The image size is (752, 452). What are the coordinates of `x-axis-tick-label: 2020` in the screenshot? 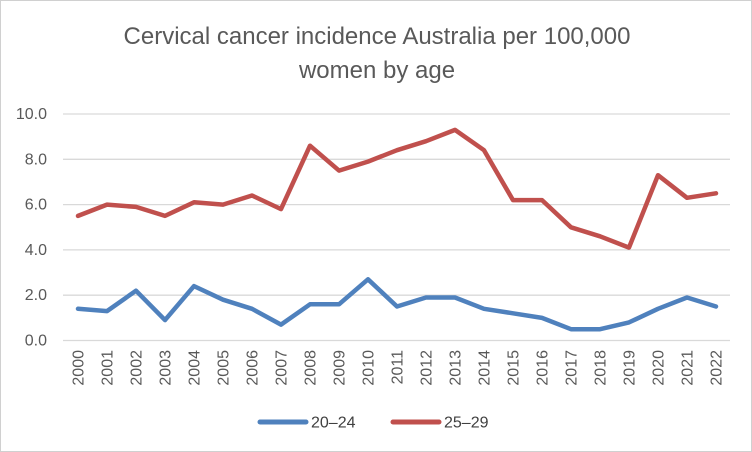 It's located at (659, 368).